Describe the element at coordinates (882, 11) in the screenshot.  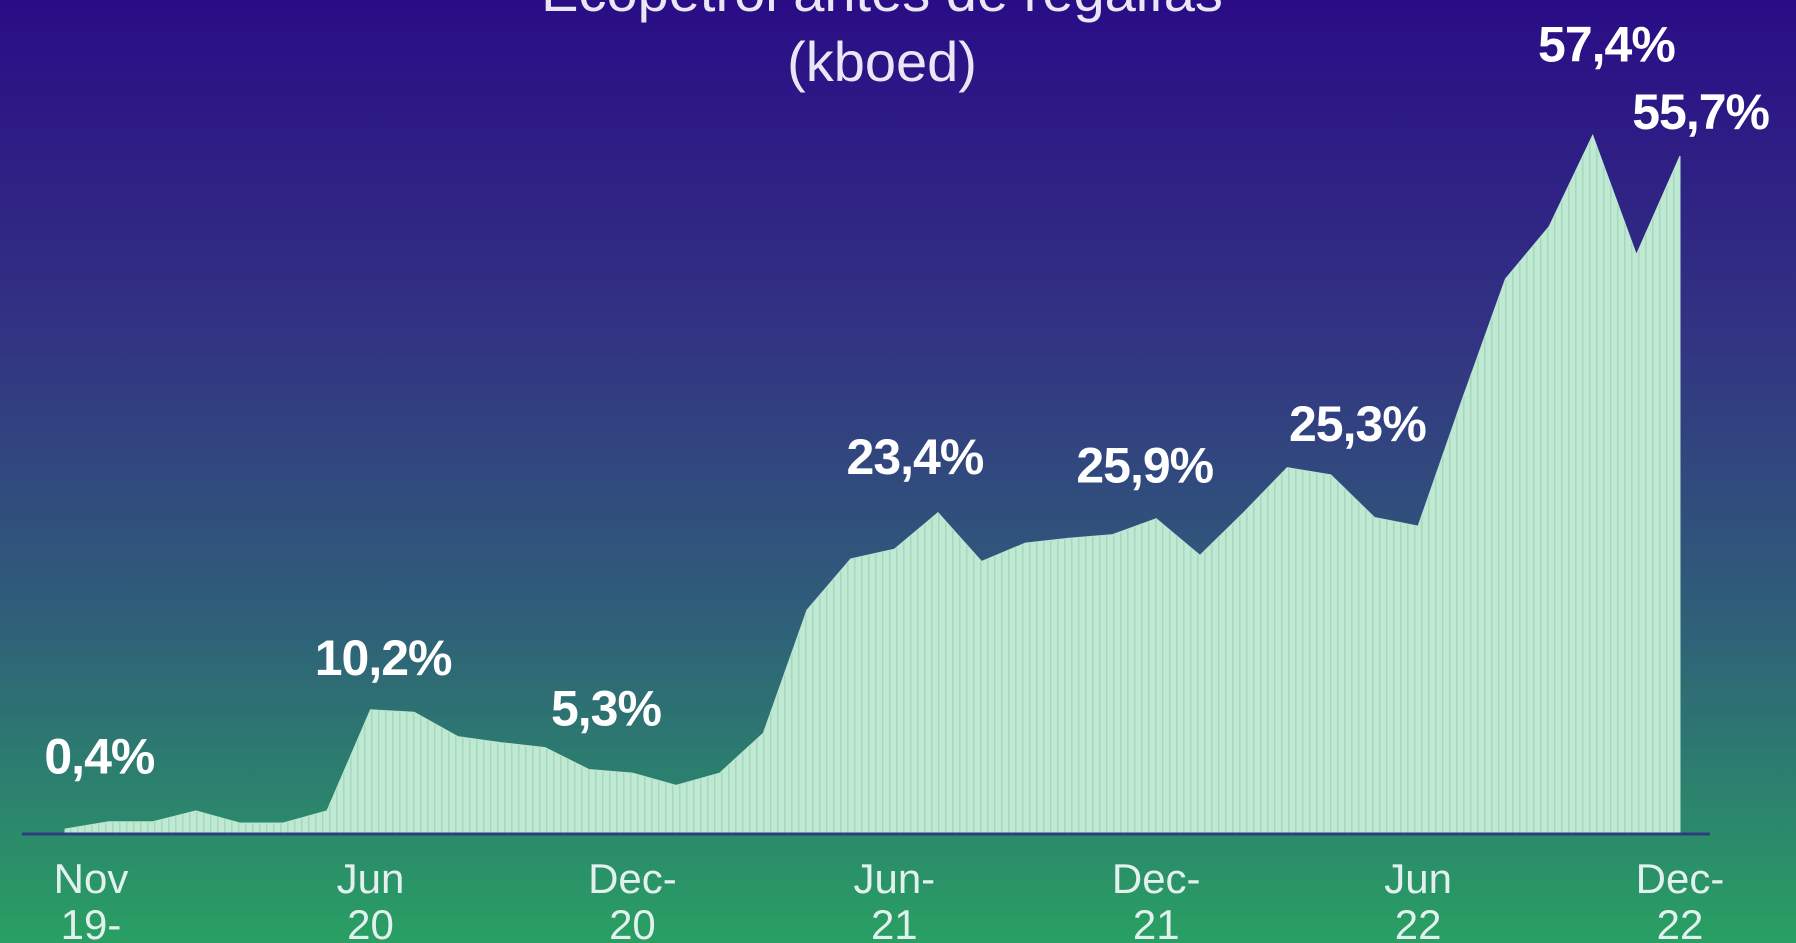
I see `chart-title: Ecopetrol antes de regalías` at that location.